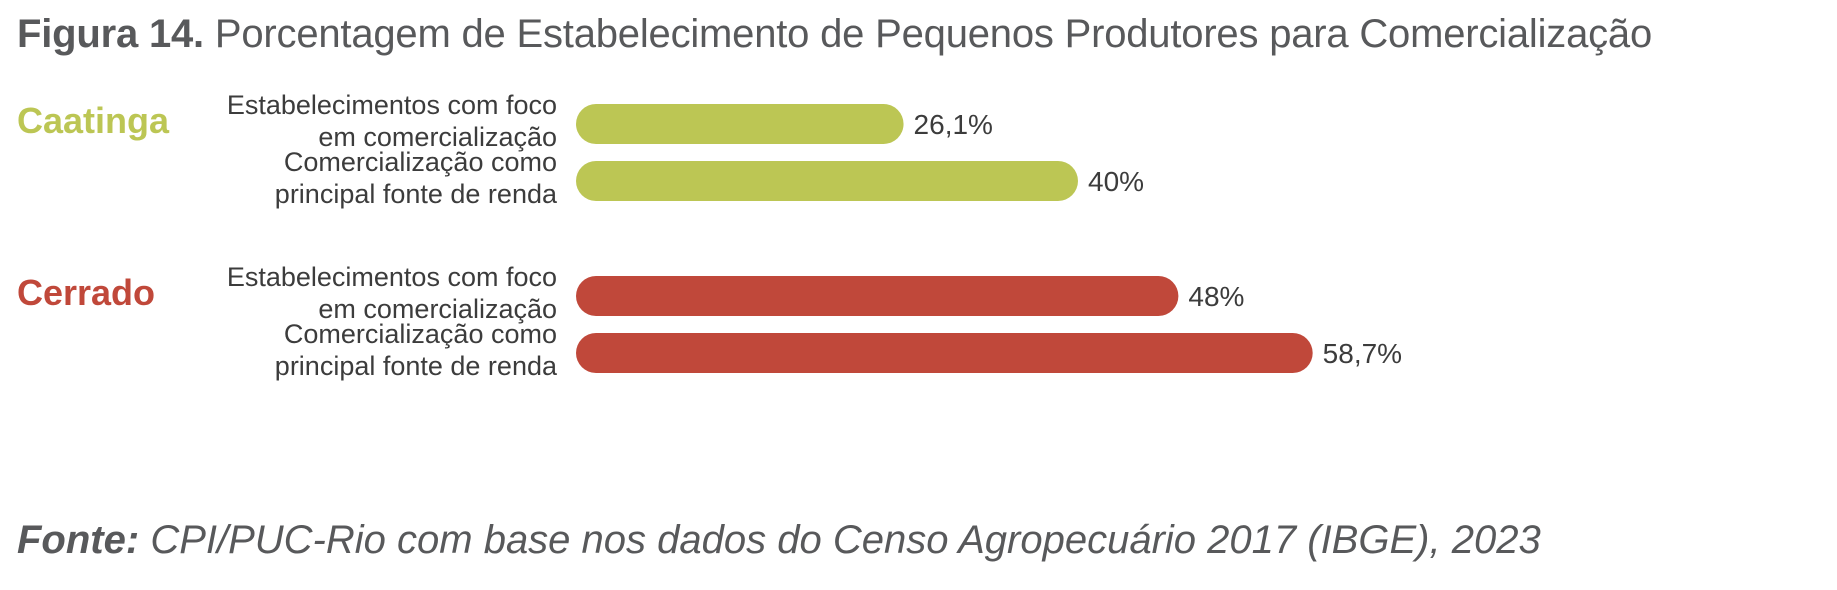 This screenshot has height=590, width=1837. What do you see at coordinates (86, 292) in the screenshot?
I see `group-label: Cerrado` at bounding box center [86, 292].